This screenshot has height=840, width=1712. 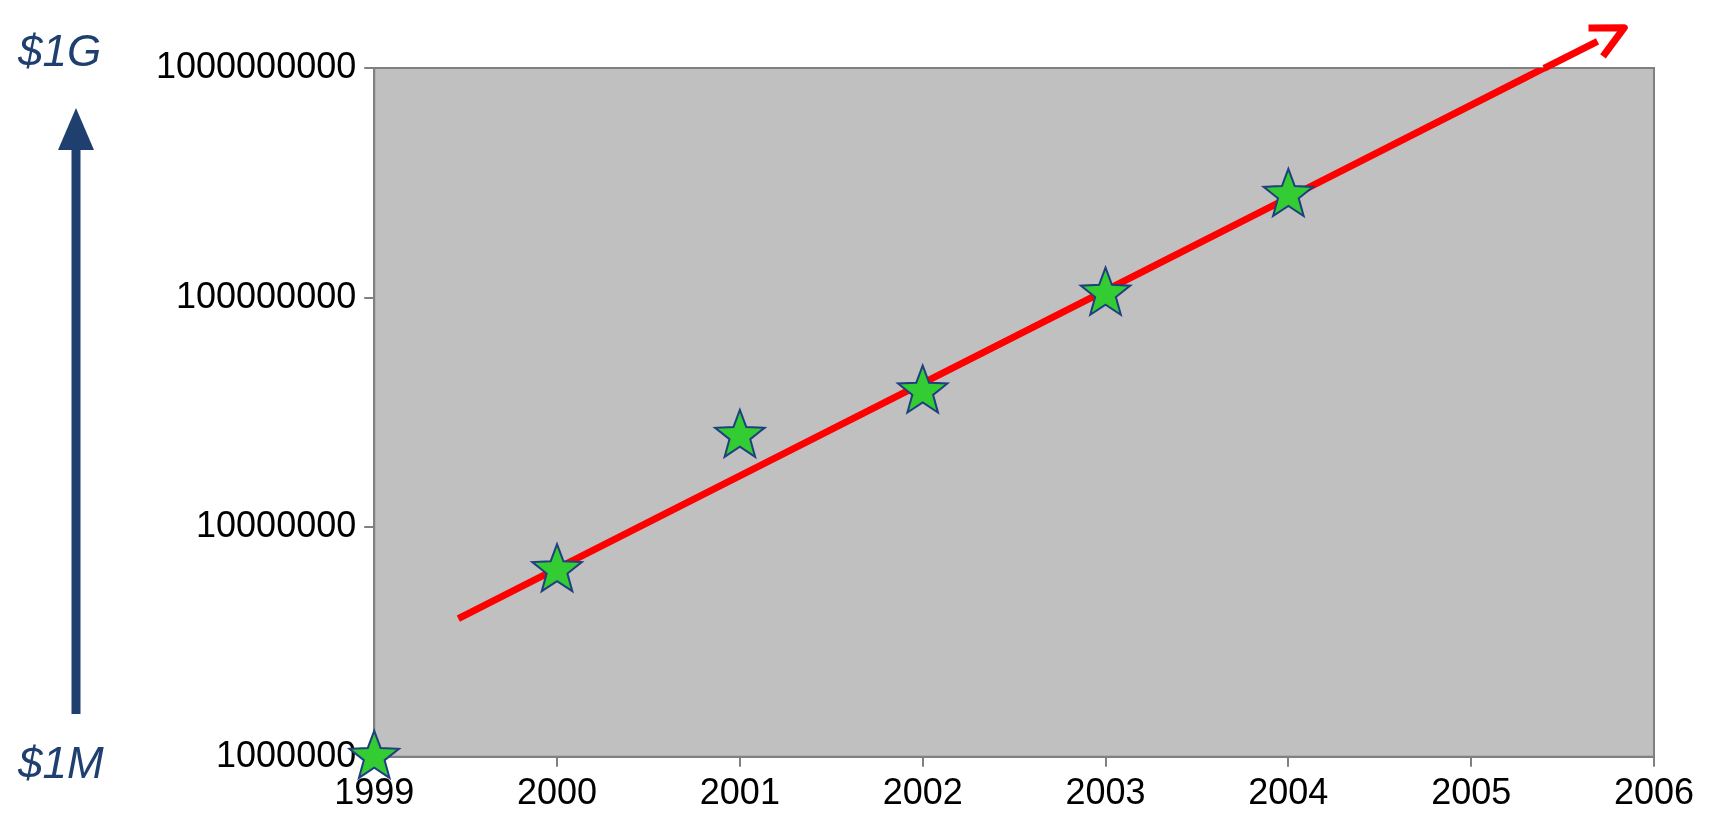 I want to click on text: $1G, so click(x=60, y=51).